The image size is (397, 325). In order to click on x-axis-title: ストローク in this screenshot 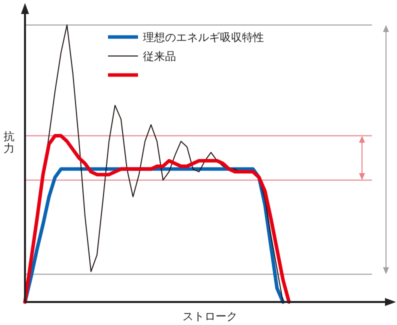, I will do `click(210, 316)`.